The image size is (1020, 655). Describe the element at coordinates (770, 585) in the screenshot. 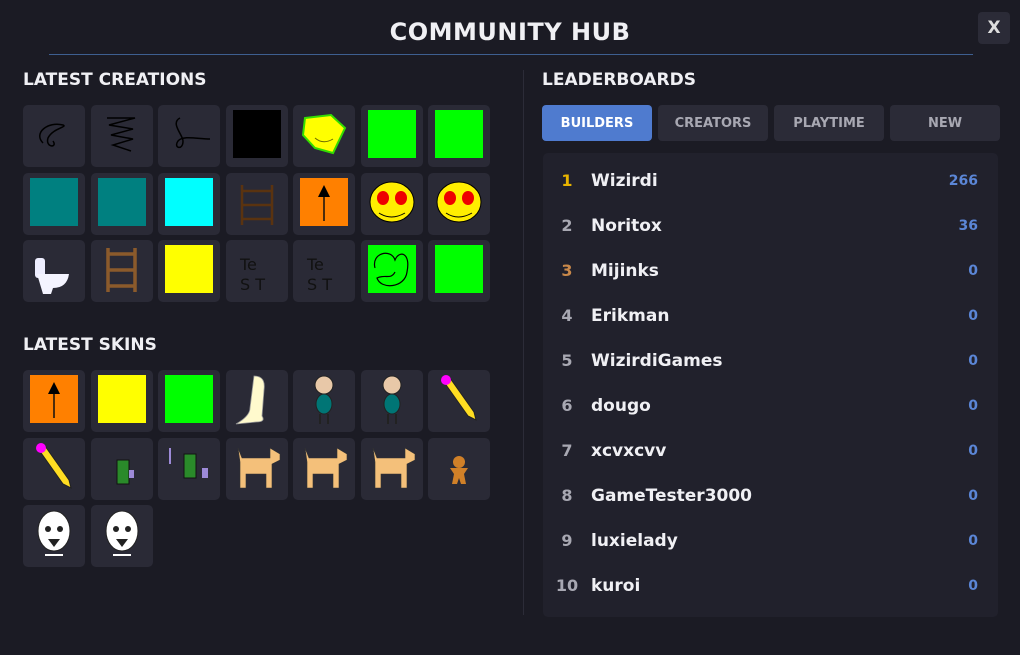

I see `leaderboard-row: 10 kuroi 0` at that location.